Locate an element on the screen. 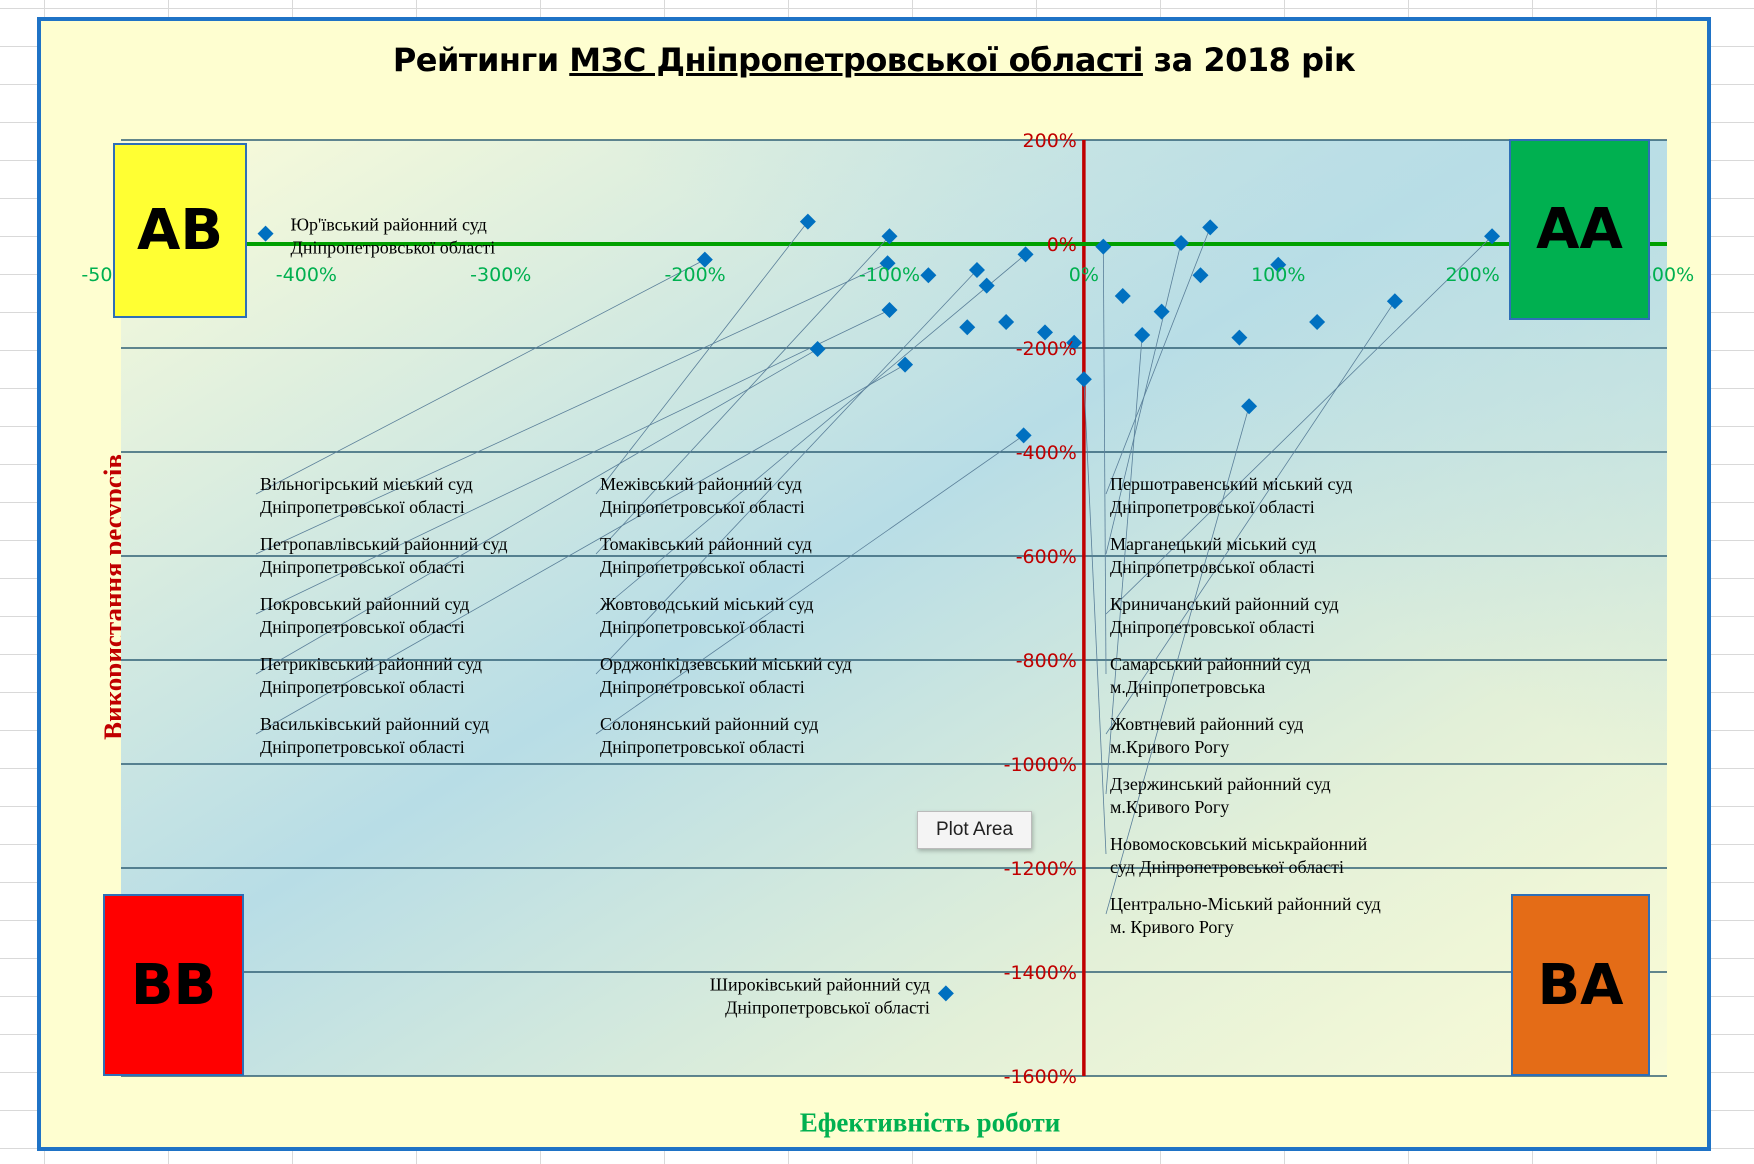  x-tick-label: 200% is located at coordinates (1472, 275).